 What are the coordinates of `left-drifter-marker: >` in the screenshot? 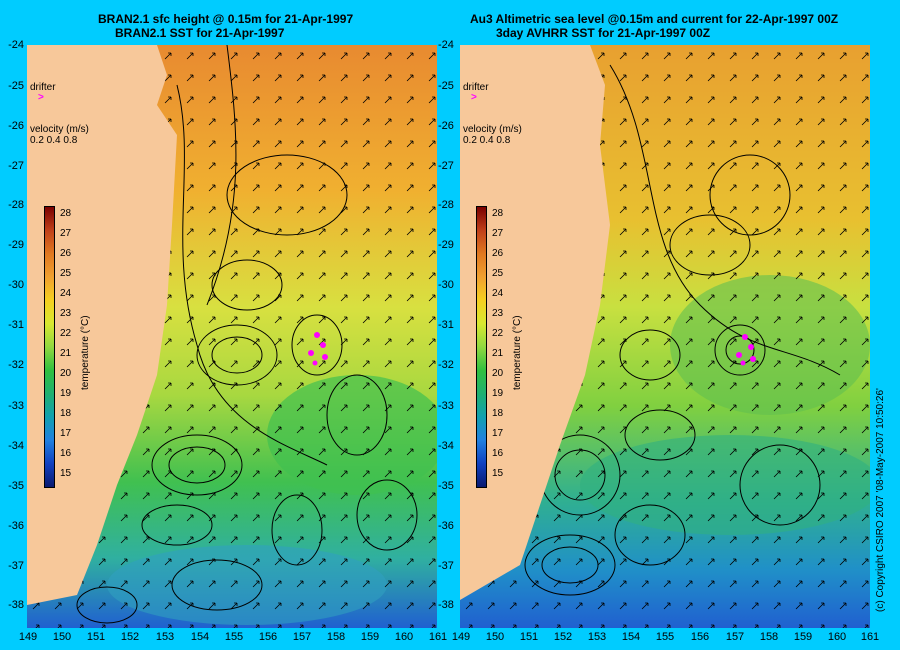 It's located at (41, 97).